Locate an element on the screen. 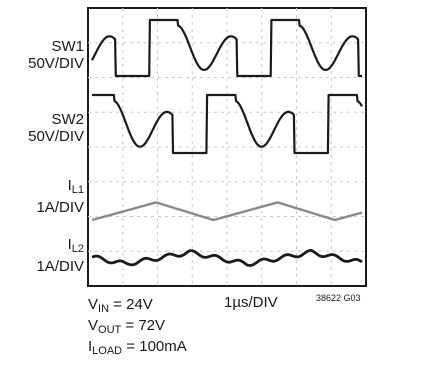 The height and width of the screenshot is (371, 448). sw1-scale: 50V/DIV is located at coordinates (56, 63).